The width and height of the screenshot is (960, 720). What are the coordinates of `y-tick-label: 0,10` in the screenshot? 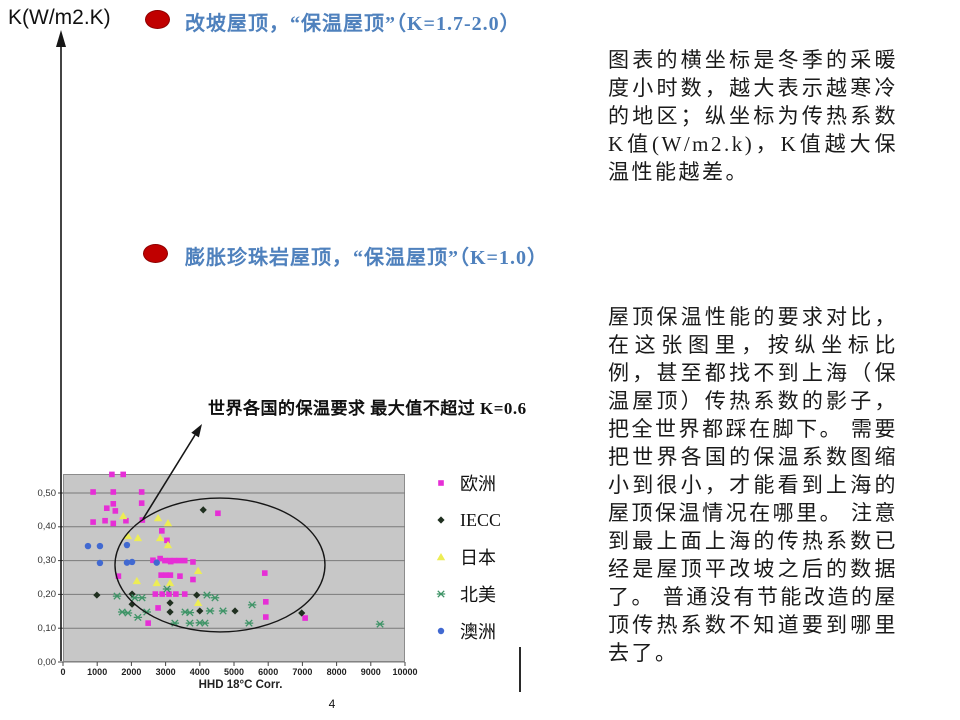 It's located at (47, 628).